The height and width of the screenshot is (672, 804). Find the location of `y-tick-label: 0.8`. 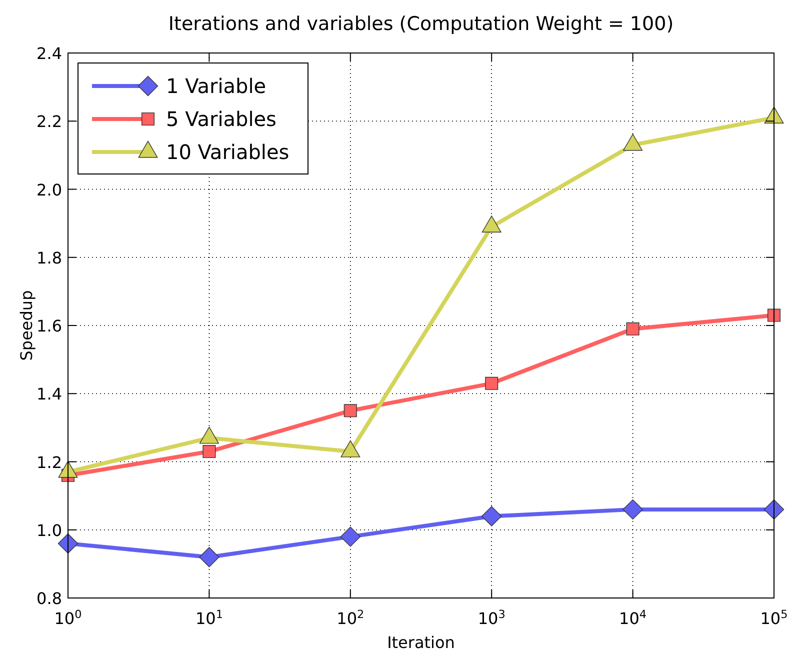

y-tick-label: 0.8 is located at coordinates (49, 598).